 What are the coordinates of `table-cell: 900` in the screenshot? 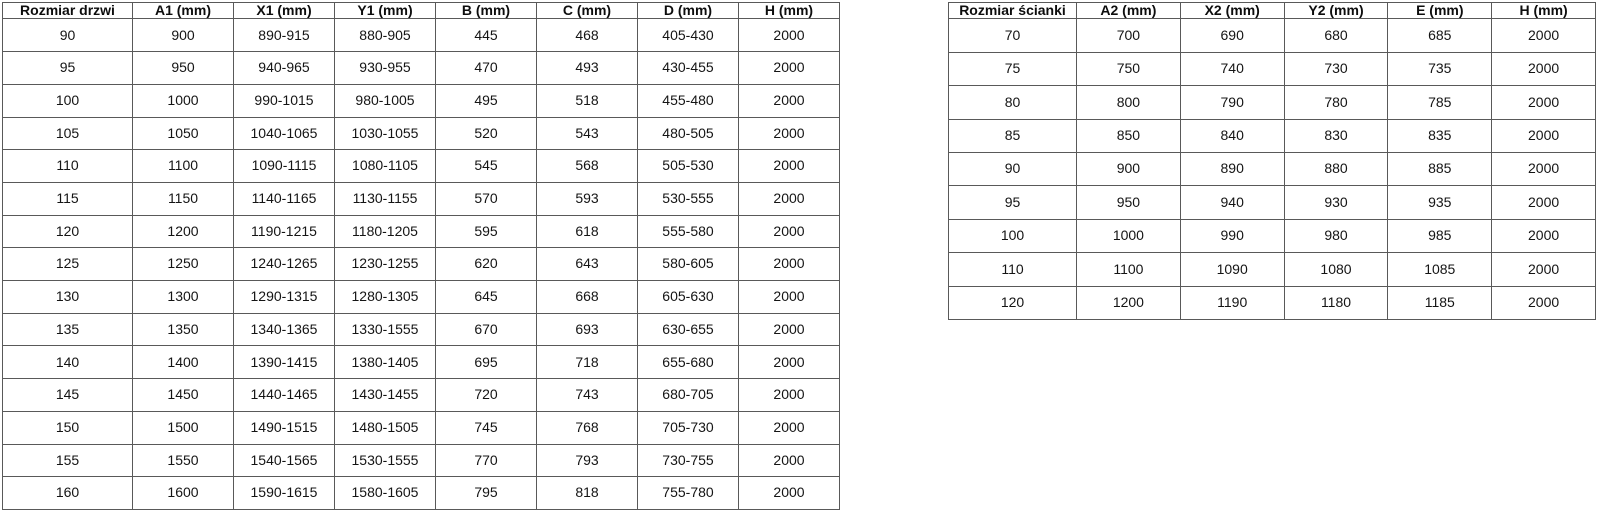 It's located at (1128, 169).